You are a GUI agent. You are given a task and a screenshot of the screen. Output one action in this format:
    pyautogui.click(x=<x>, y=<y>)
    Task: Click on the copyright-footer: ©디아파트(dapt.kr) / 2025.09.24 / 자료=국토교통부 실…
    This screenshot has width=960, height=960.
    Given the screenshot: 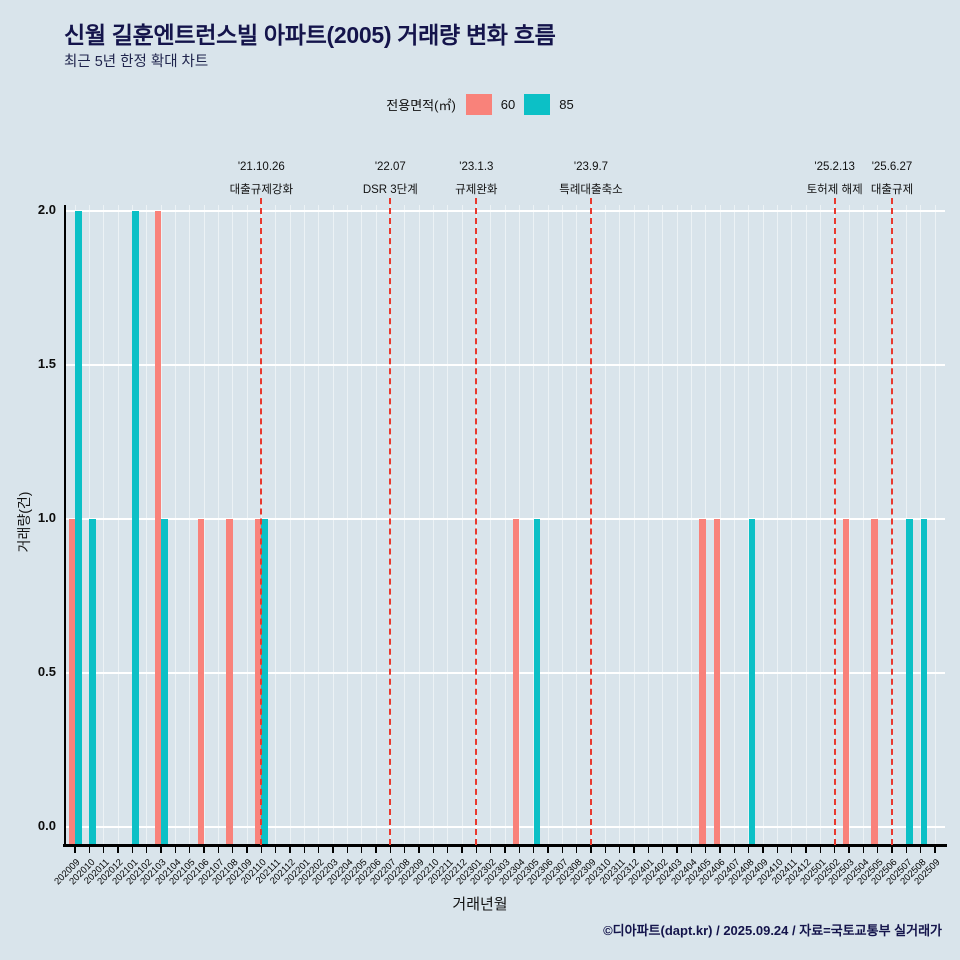 What is the action you would take?
    pyautogui.click(x=772, y=930)
    